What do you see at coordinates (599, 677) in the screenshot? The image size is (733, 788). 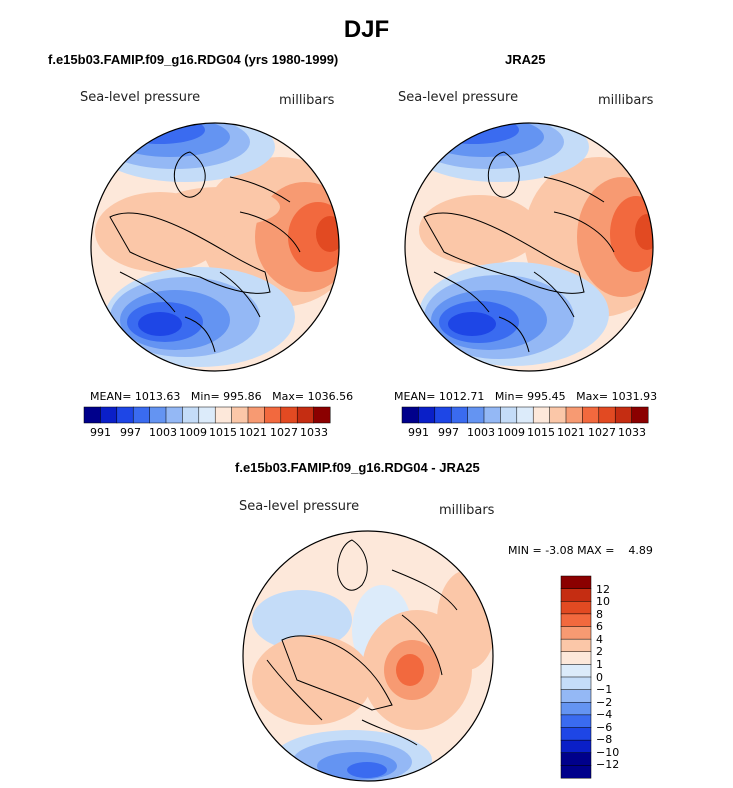 I see `panel3-tick: 0` at bounding box center [599, 677].